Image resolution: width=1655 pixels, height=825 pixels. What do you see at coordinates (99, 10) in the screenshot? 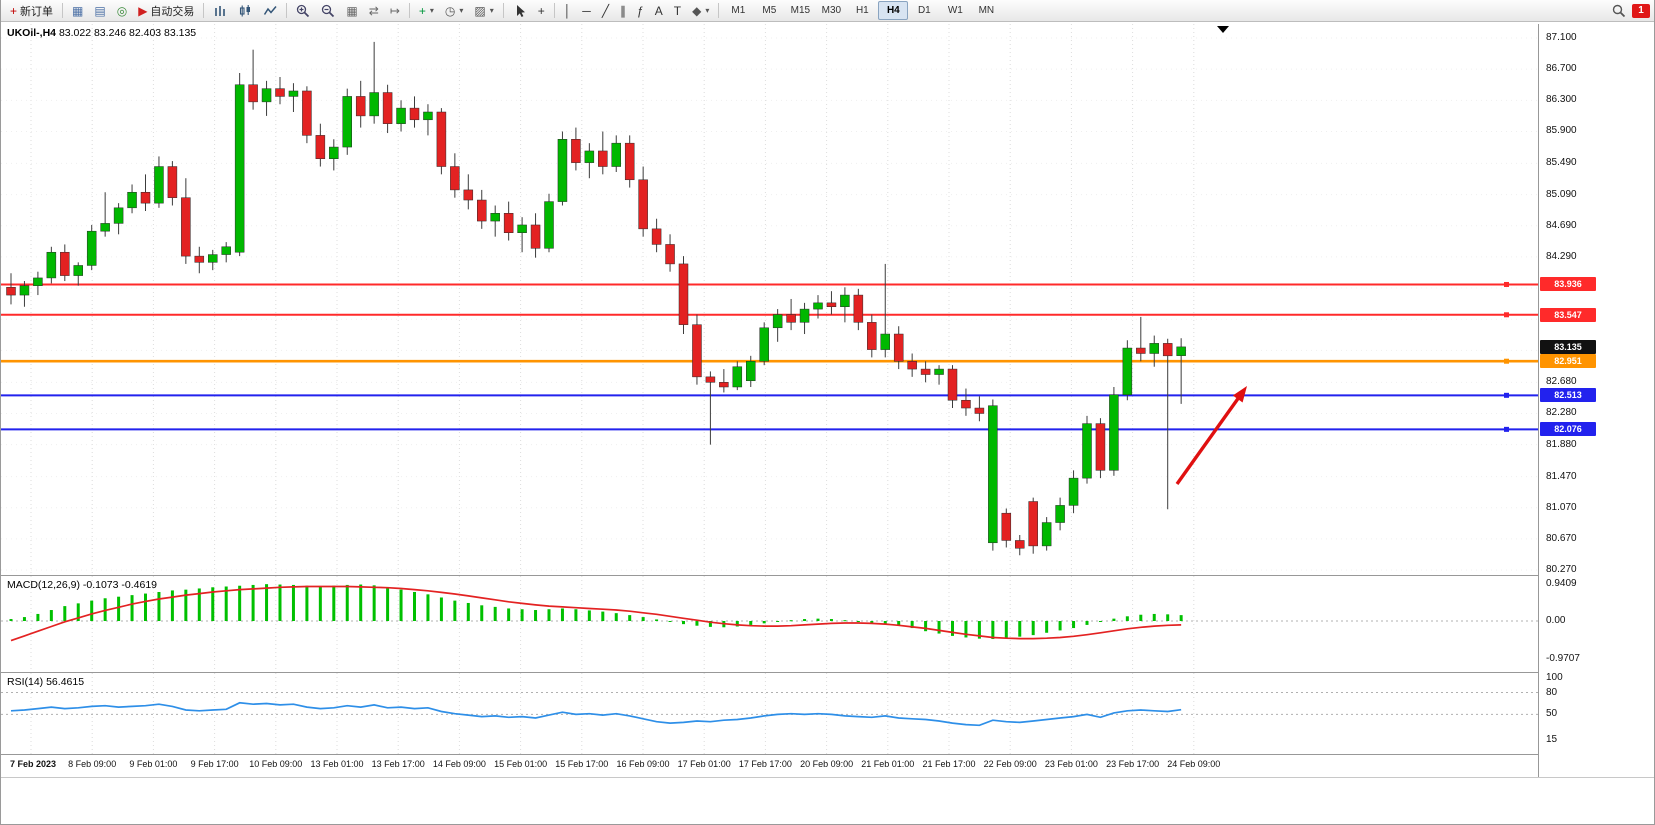
I see `market-watch-button: ▤` at bounding box center [99, 10].